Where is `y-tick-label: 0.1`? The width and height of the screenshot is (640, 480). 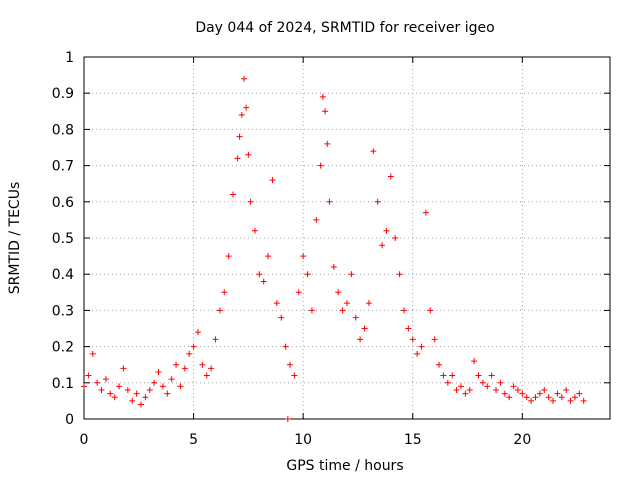
y-tick-label: 0.1 is located at coordinates (63, 384).